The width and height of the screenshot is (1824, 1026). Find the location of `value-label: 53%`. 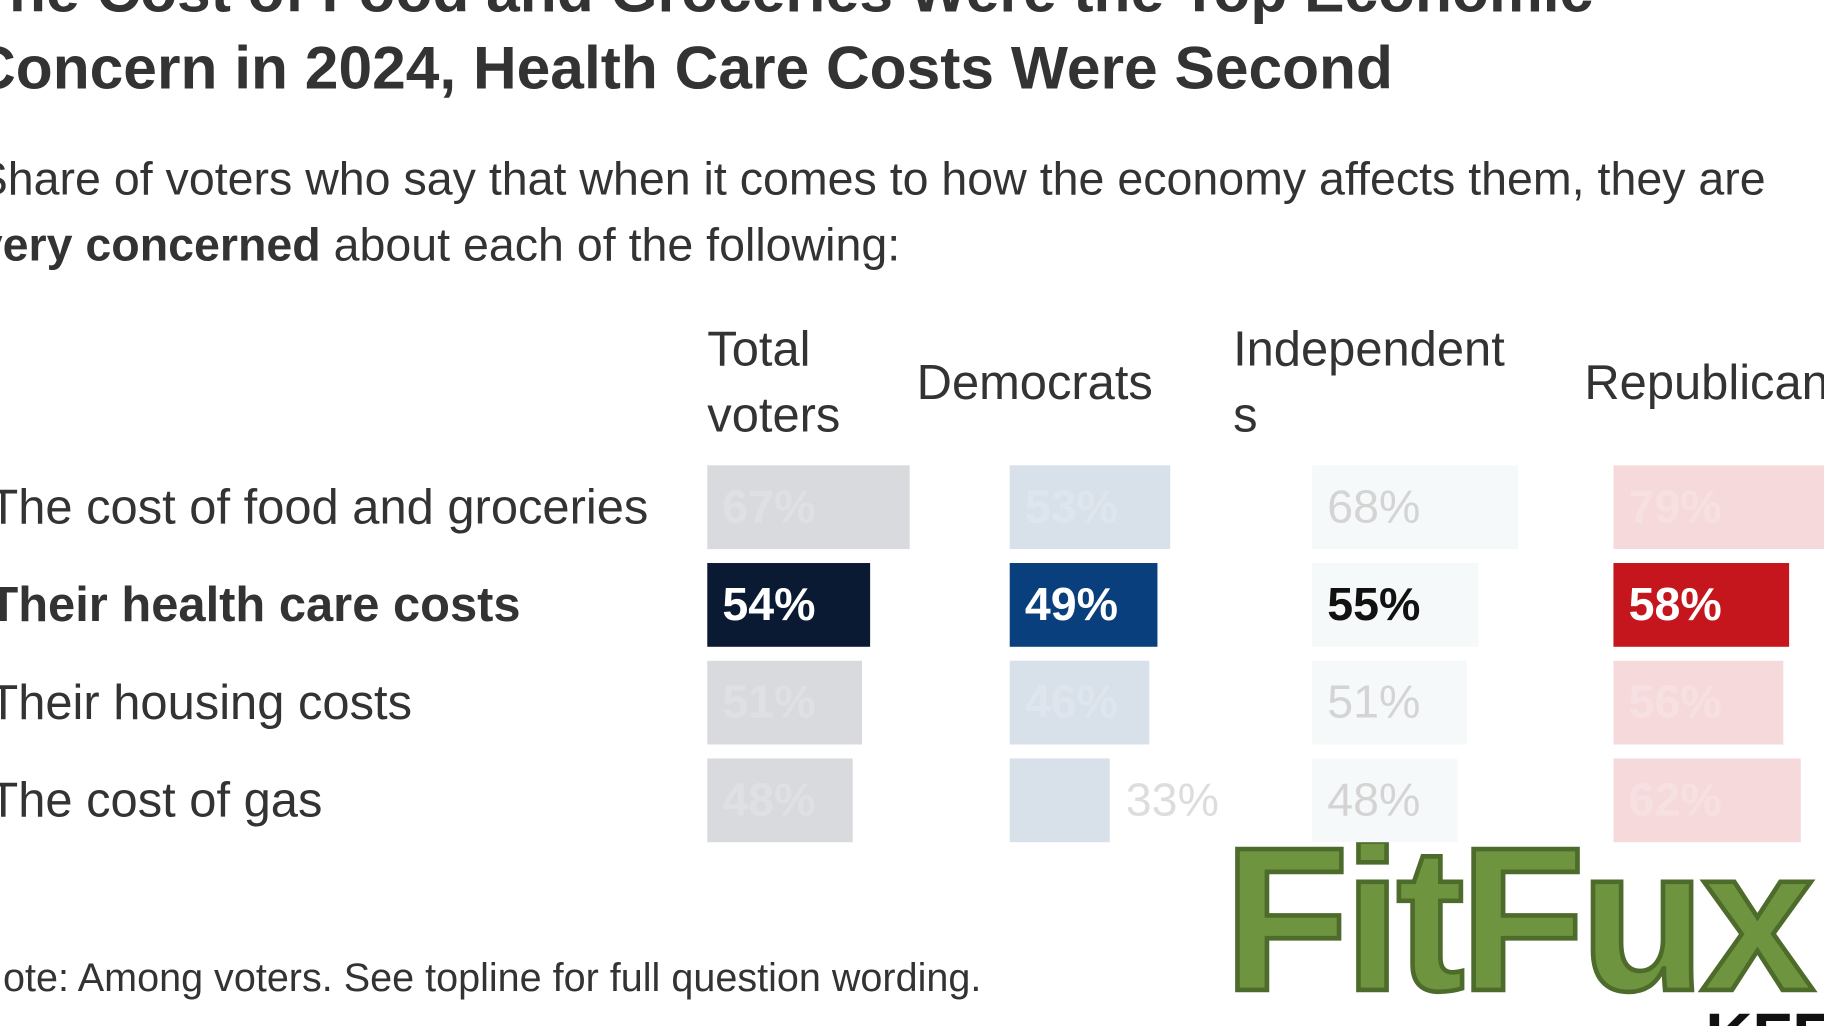

value-label: 53% is located at coordinates (1071, 507).